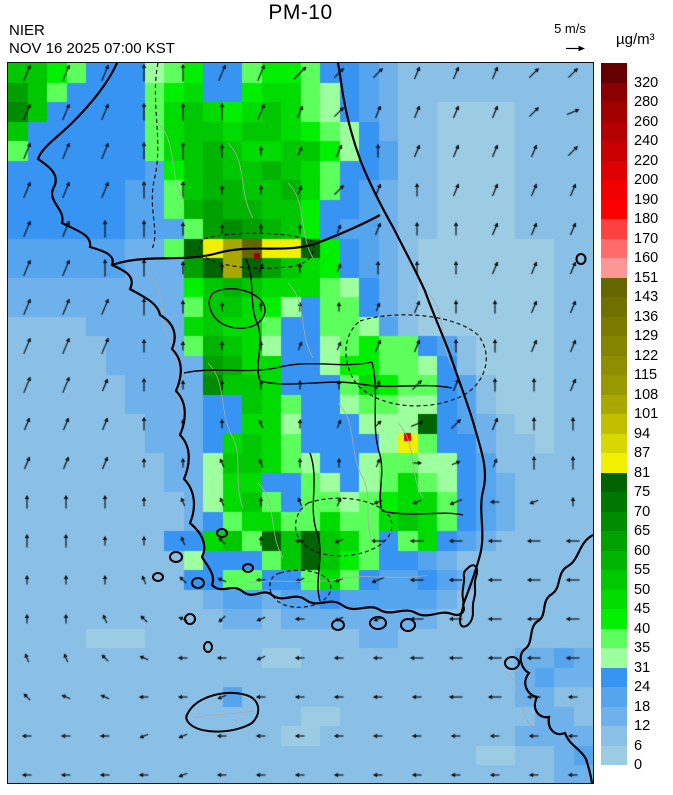 Image resolution: width=673 pixels, height=795 pixels. Describe the element at coordinates (642, 609) in the screenshot. I see `legend-tick-label: 45` at that location.